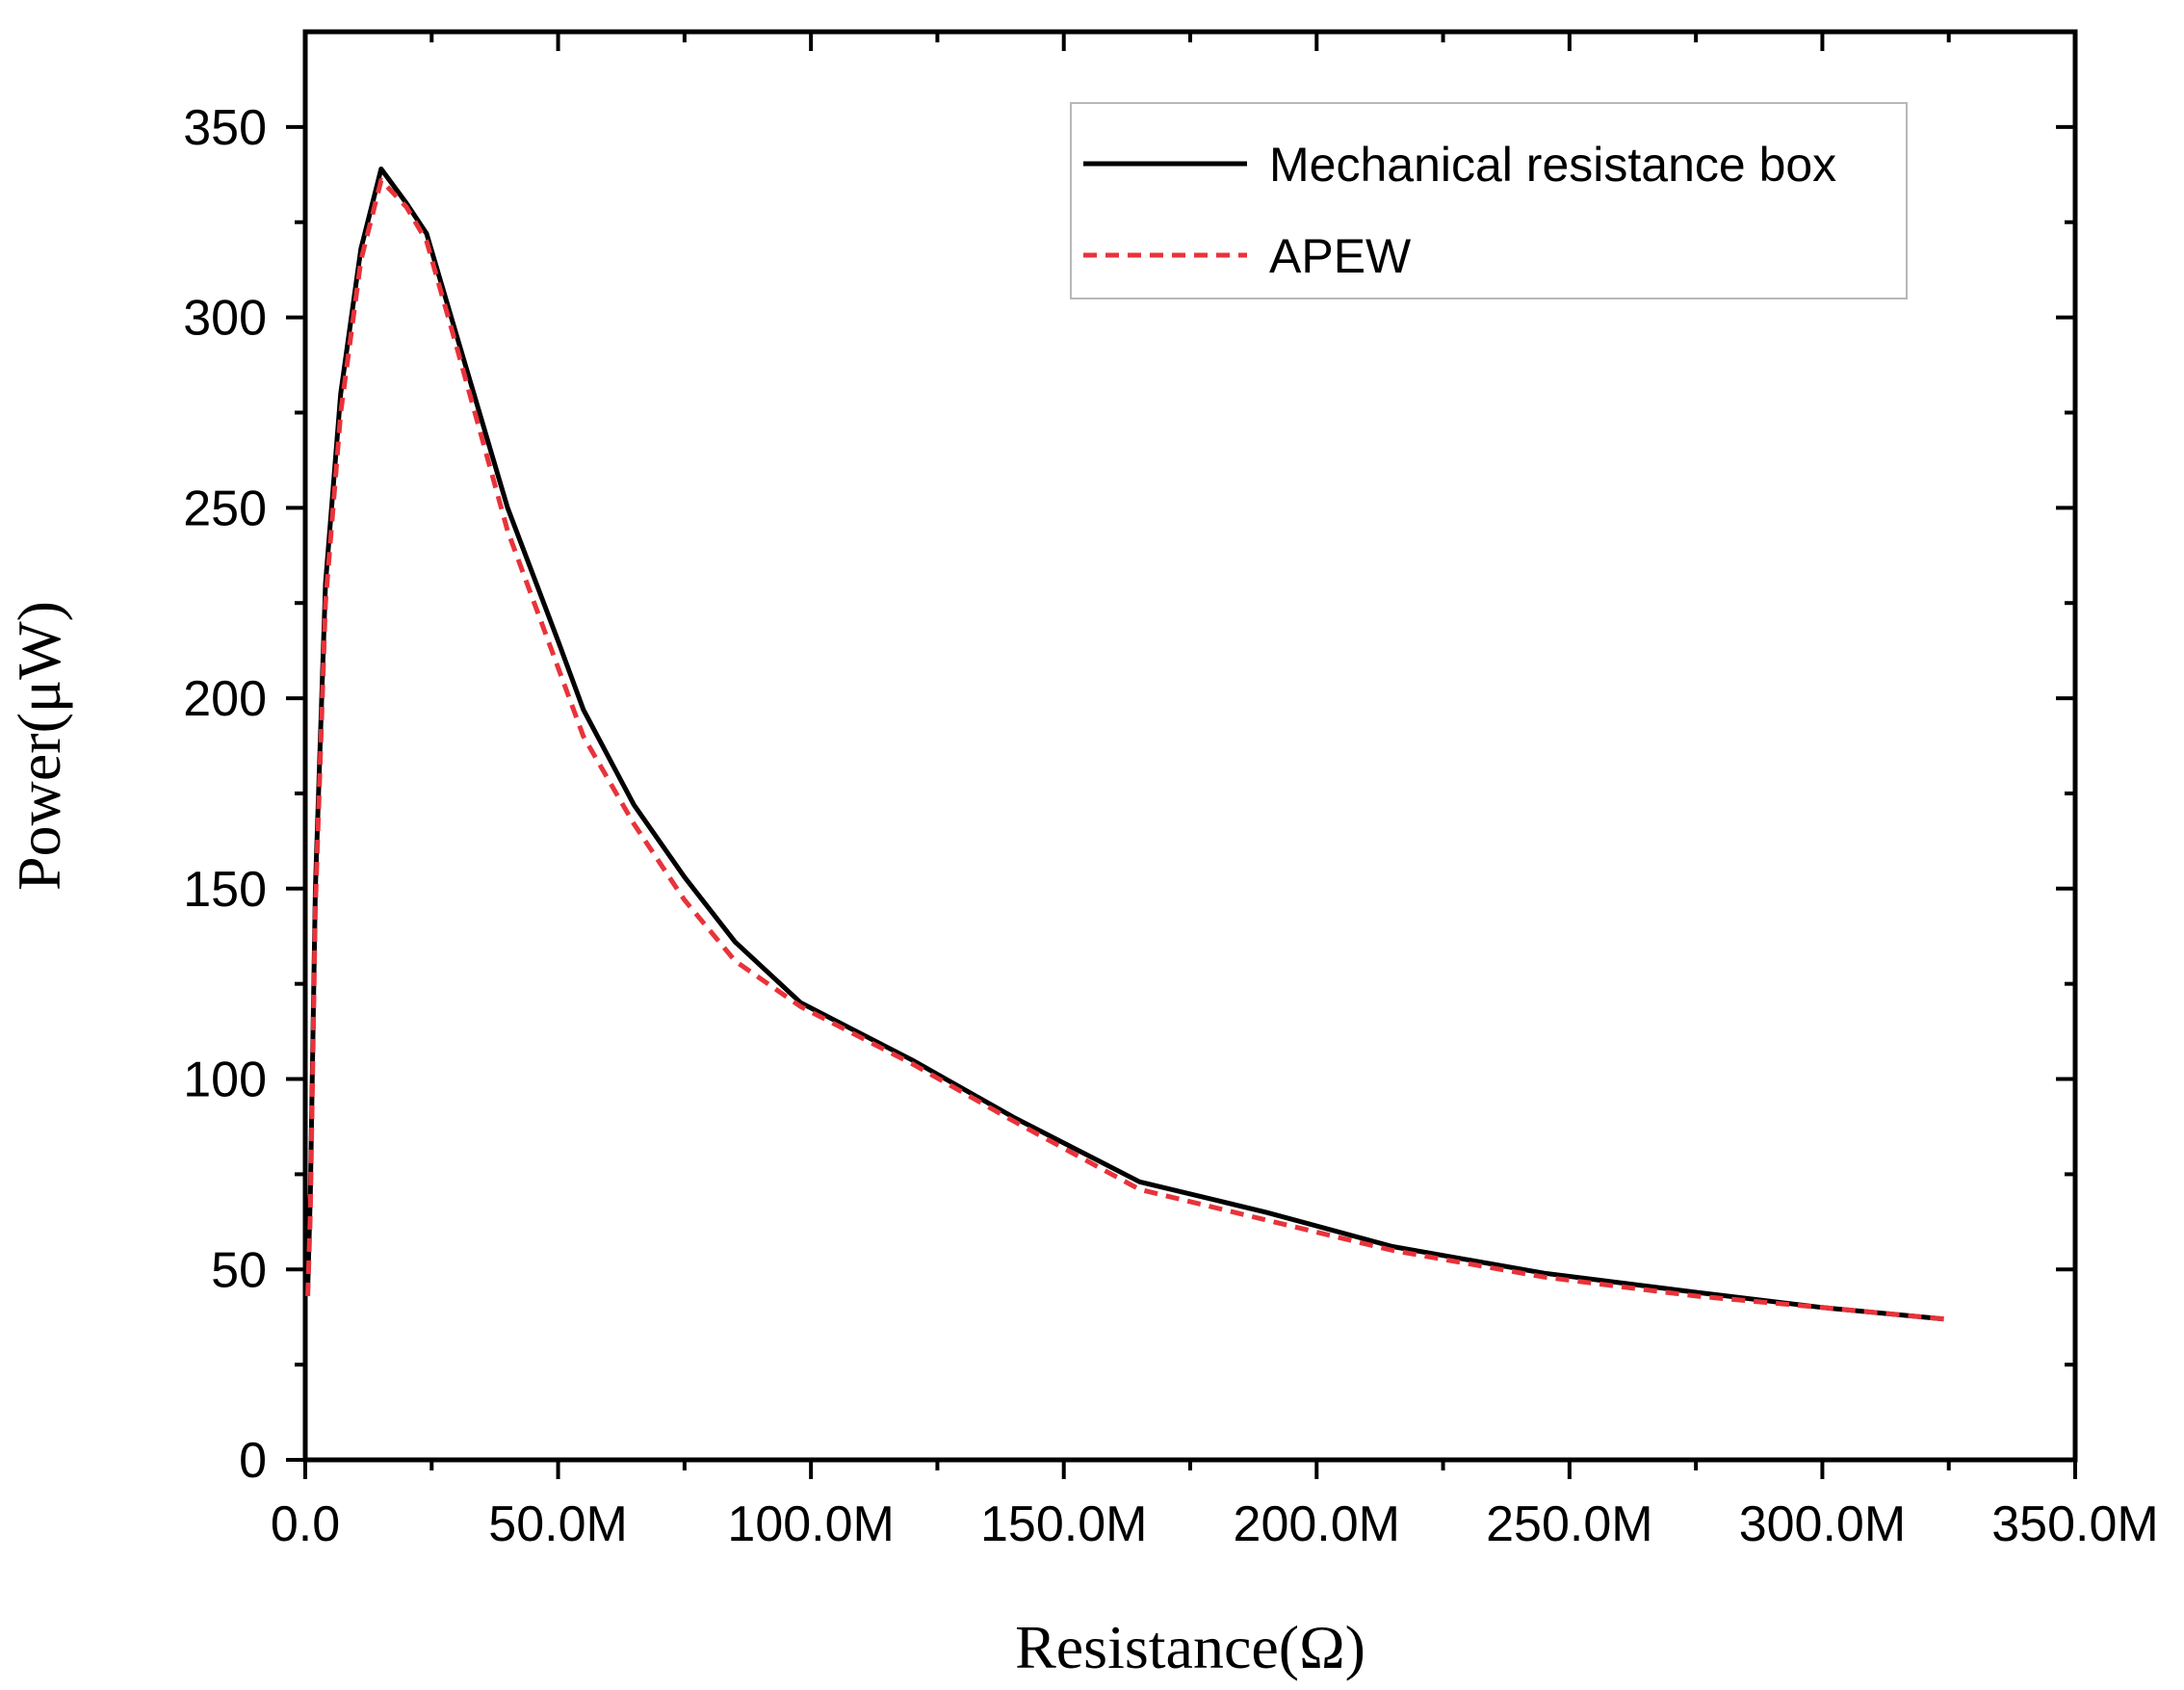 This screenshot has width=2184, height=1690. What do you see at coordinates (2074, 1524) in the screenshot?
I see `x-tick-label: 350.0M` at bounding box center [2074, 1524].